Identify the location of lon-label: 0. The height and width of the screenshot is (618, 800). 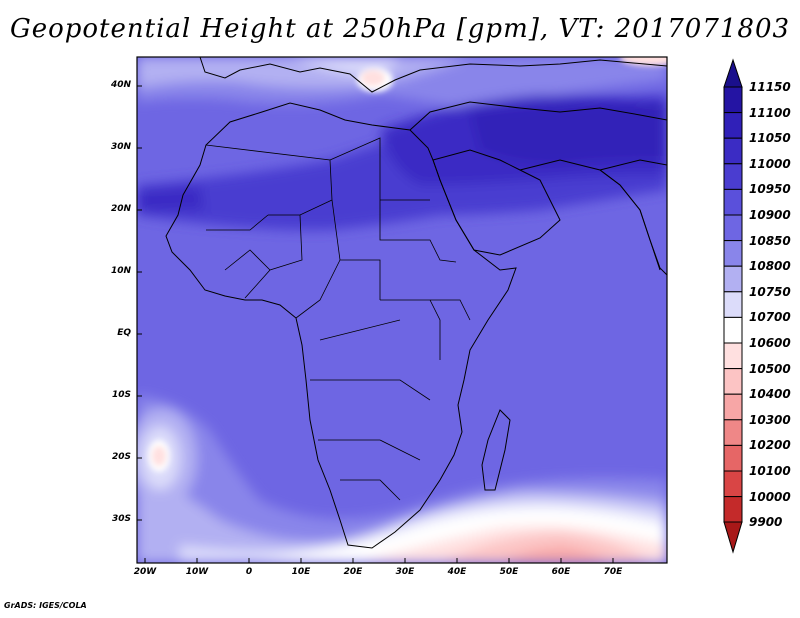
(249, 572).